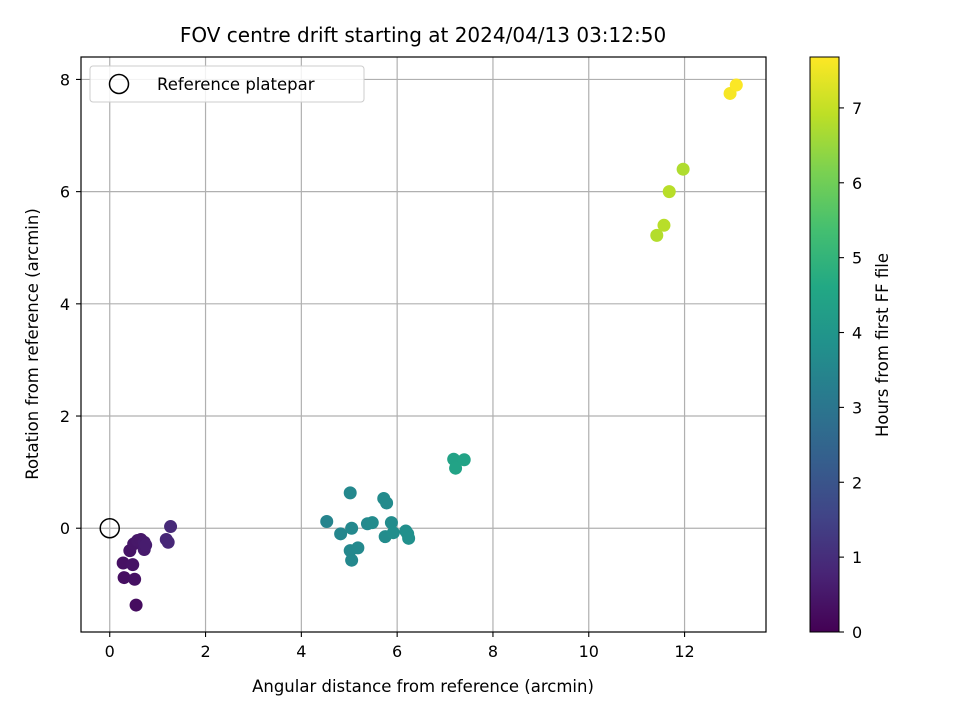  I want to click on x-axis-label: Angular distance from reference (arcmin), so click(423, 686).